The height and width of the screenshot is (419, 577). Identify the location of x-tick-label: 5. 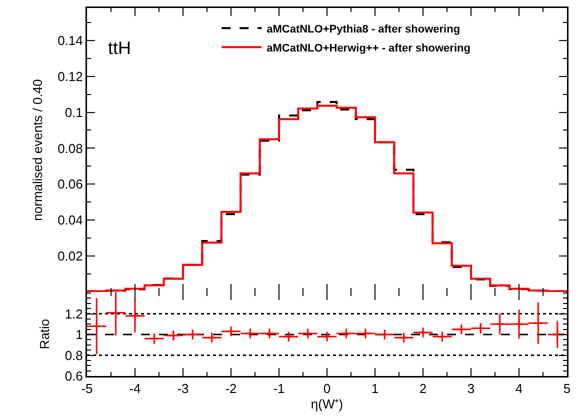
(567, 388).